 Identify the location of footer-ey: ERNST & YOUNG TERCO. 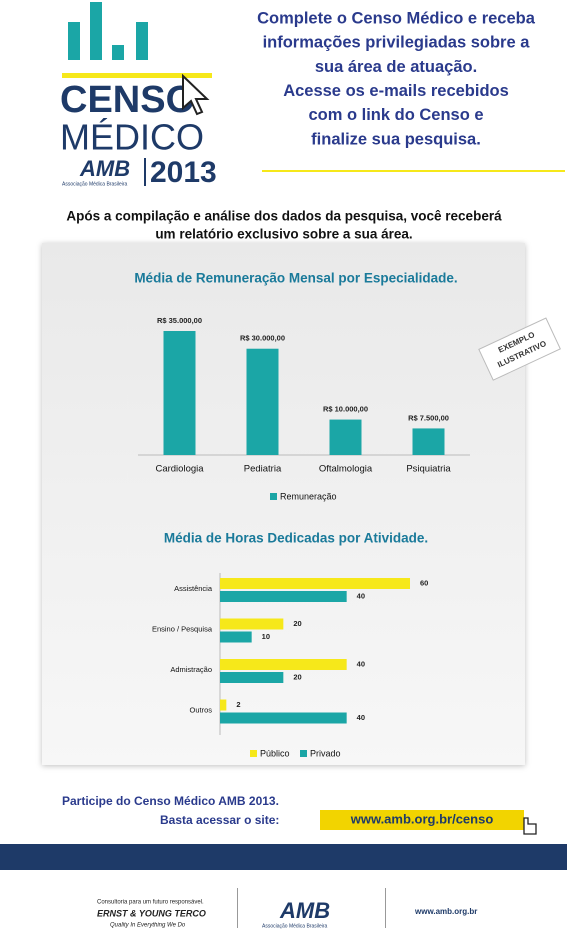
(151, 913).